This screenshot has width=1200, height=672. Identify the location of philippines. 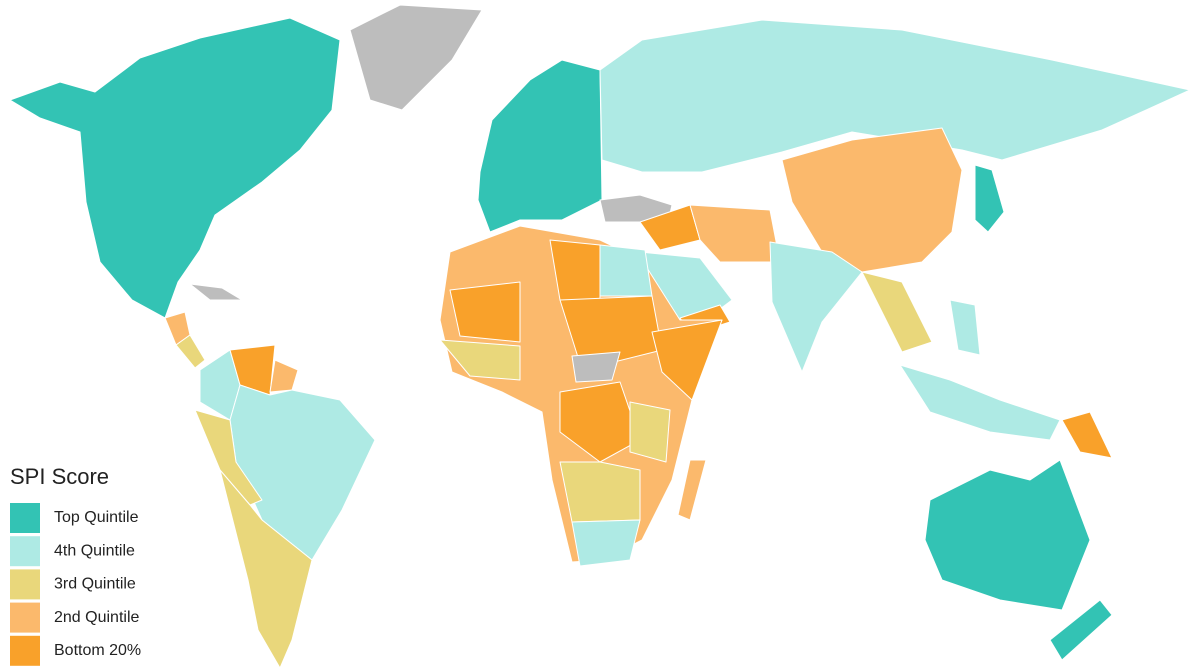
(965, 327).